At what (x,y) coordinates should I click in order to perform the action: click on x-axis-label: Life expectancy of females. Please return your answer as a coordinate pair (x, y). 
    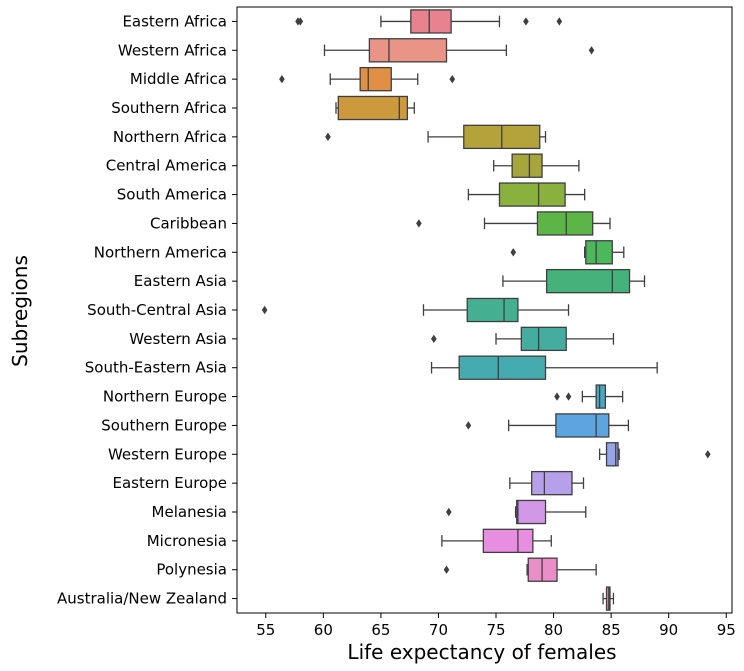
    Looking at the image, I should click on (481, 652).